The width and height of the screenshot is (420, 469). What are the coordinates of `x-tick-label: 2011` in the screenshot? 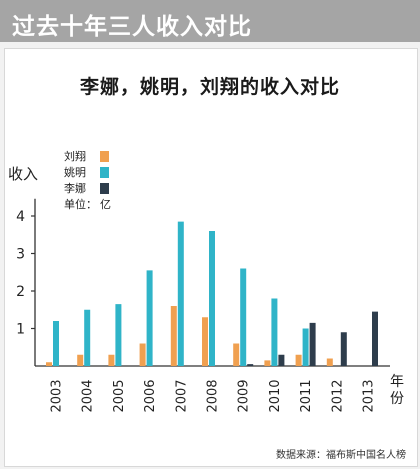 It's located at (306, 395).